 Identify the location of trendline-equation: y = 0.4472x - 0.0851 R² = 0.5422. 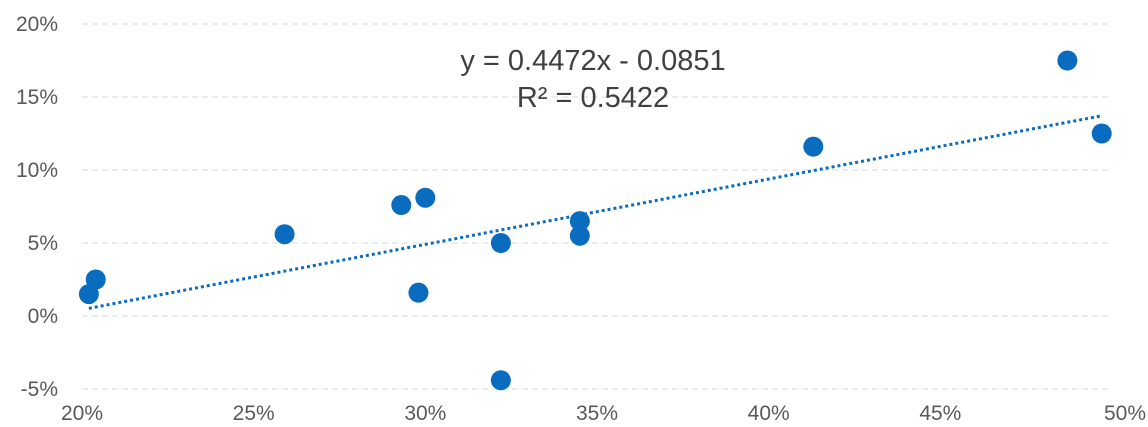
(592, 79).